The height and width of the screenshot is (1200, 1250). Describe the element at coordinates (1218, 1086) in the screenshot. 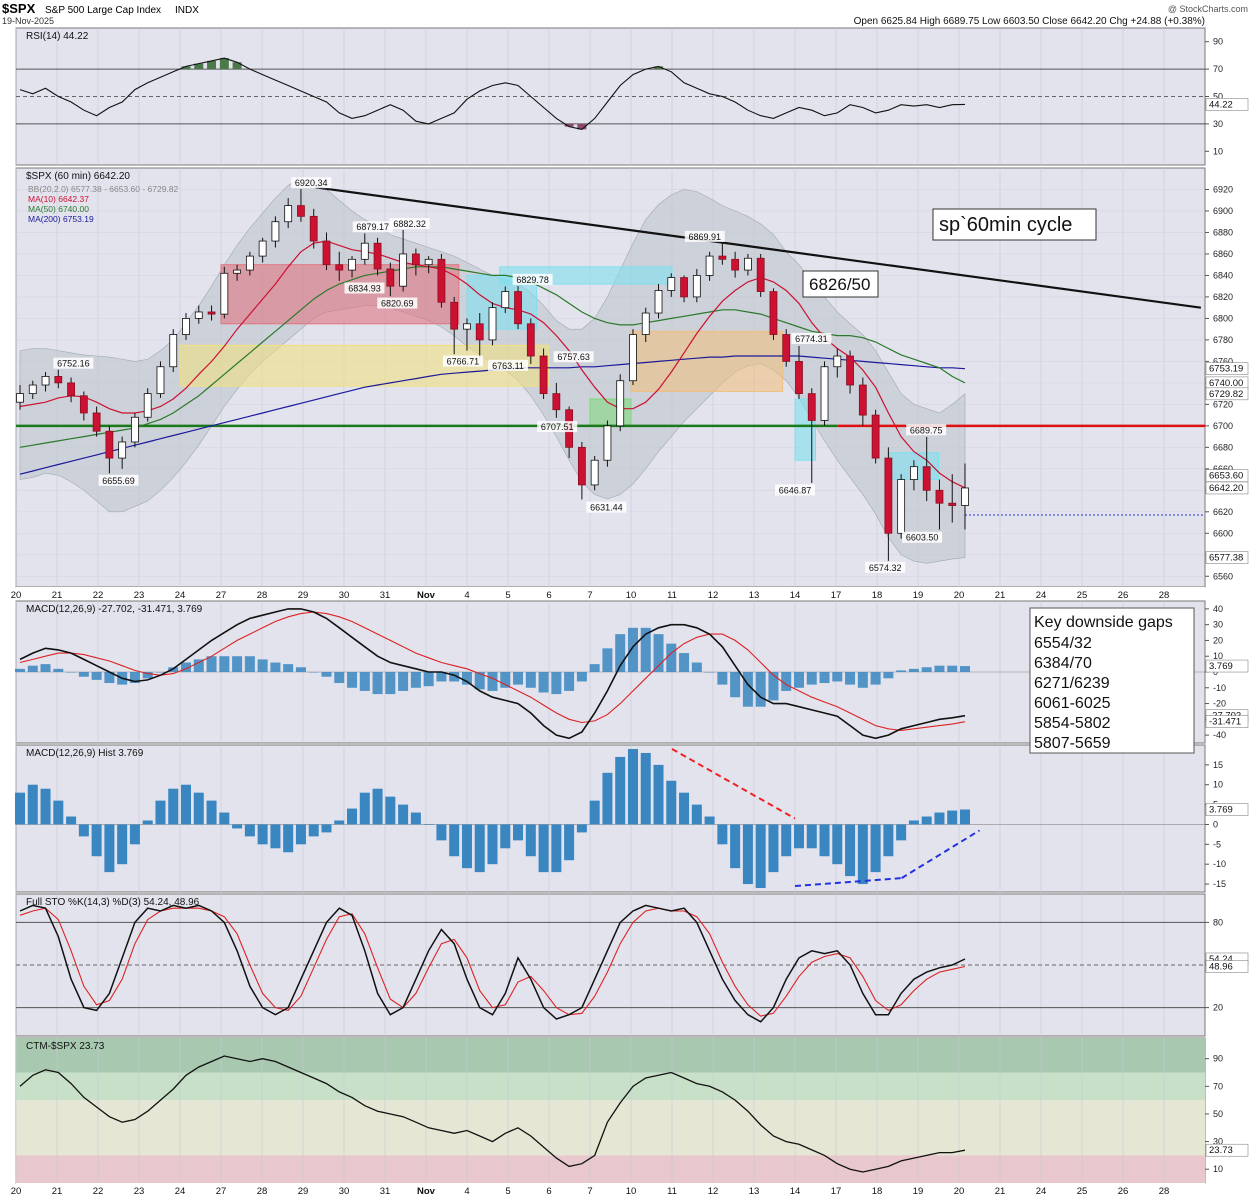

I see `y-tick-label: 70` at that location.